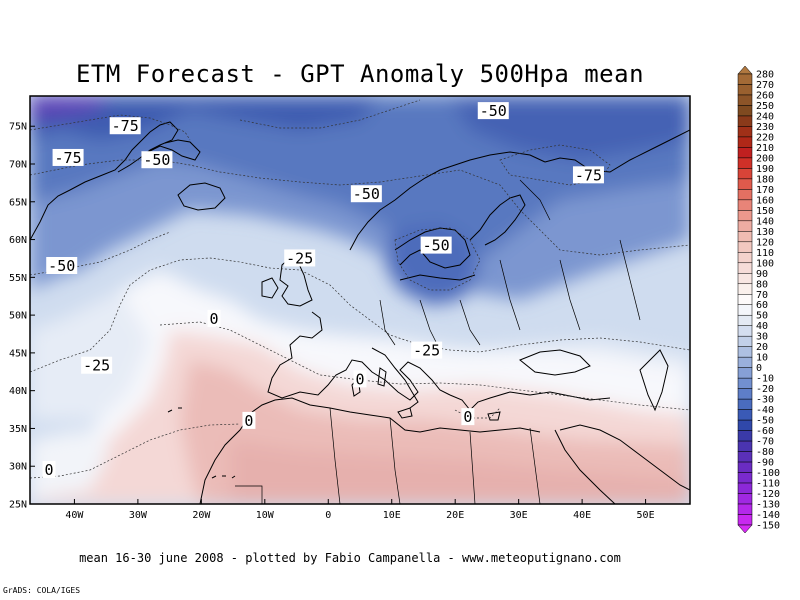 Image resolution: width=800 pixels, height=600 pixels. What do you see at coordinates (765, 421) in the screenshot?
I see `colorbar-label: -50` at bounding box center [765, 421].